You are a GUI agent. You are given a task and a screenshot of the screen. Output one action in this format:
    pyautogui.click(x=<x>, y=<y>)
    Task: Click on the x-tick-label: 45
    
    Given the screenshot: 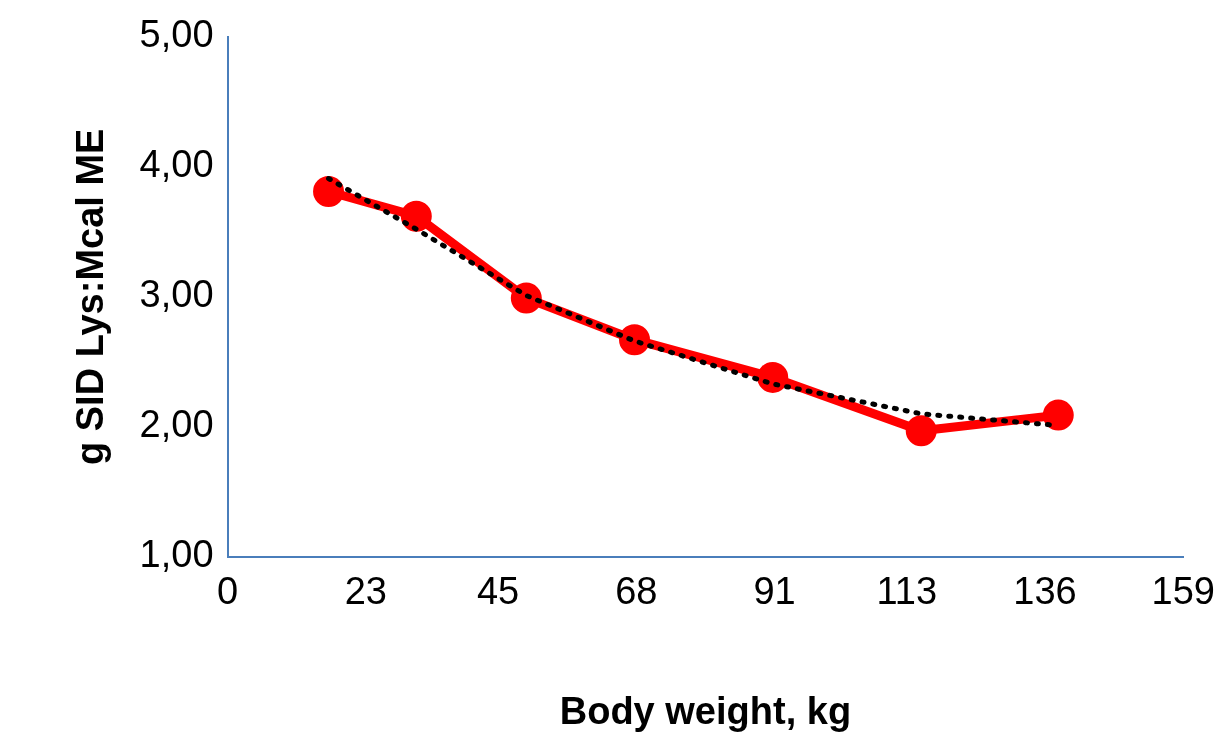 What is the action you would take?
    pyautogui.click(x=498, y=591)
    